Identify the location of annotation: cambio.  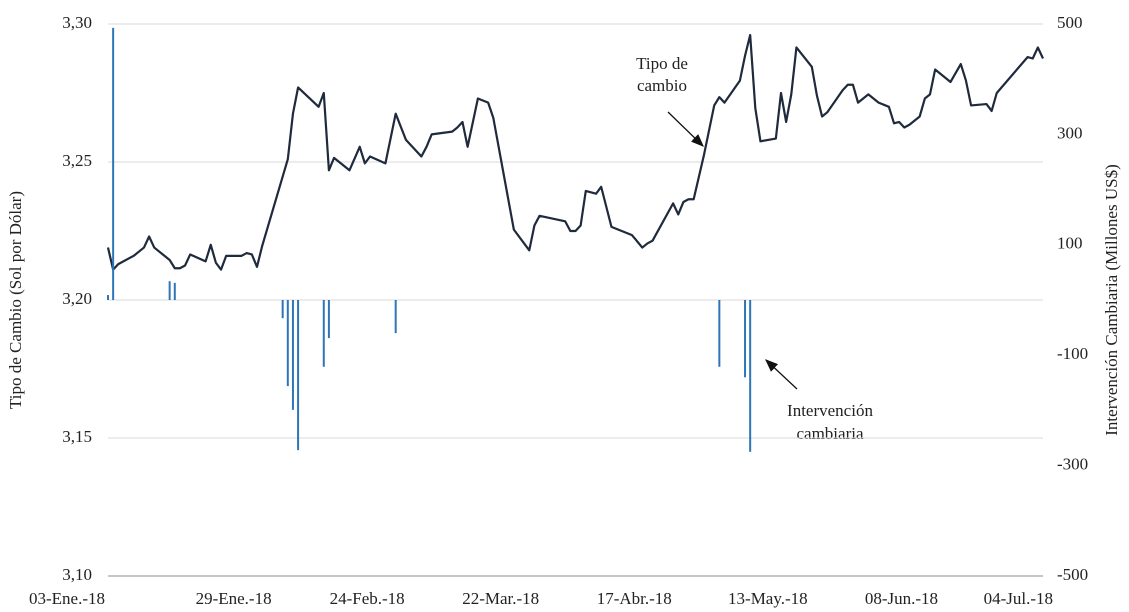
(662, 85).